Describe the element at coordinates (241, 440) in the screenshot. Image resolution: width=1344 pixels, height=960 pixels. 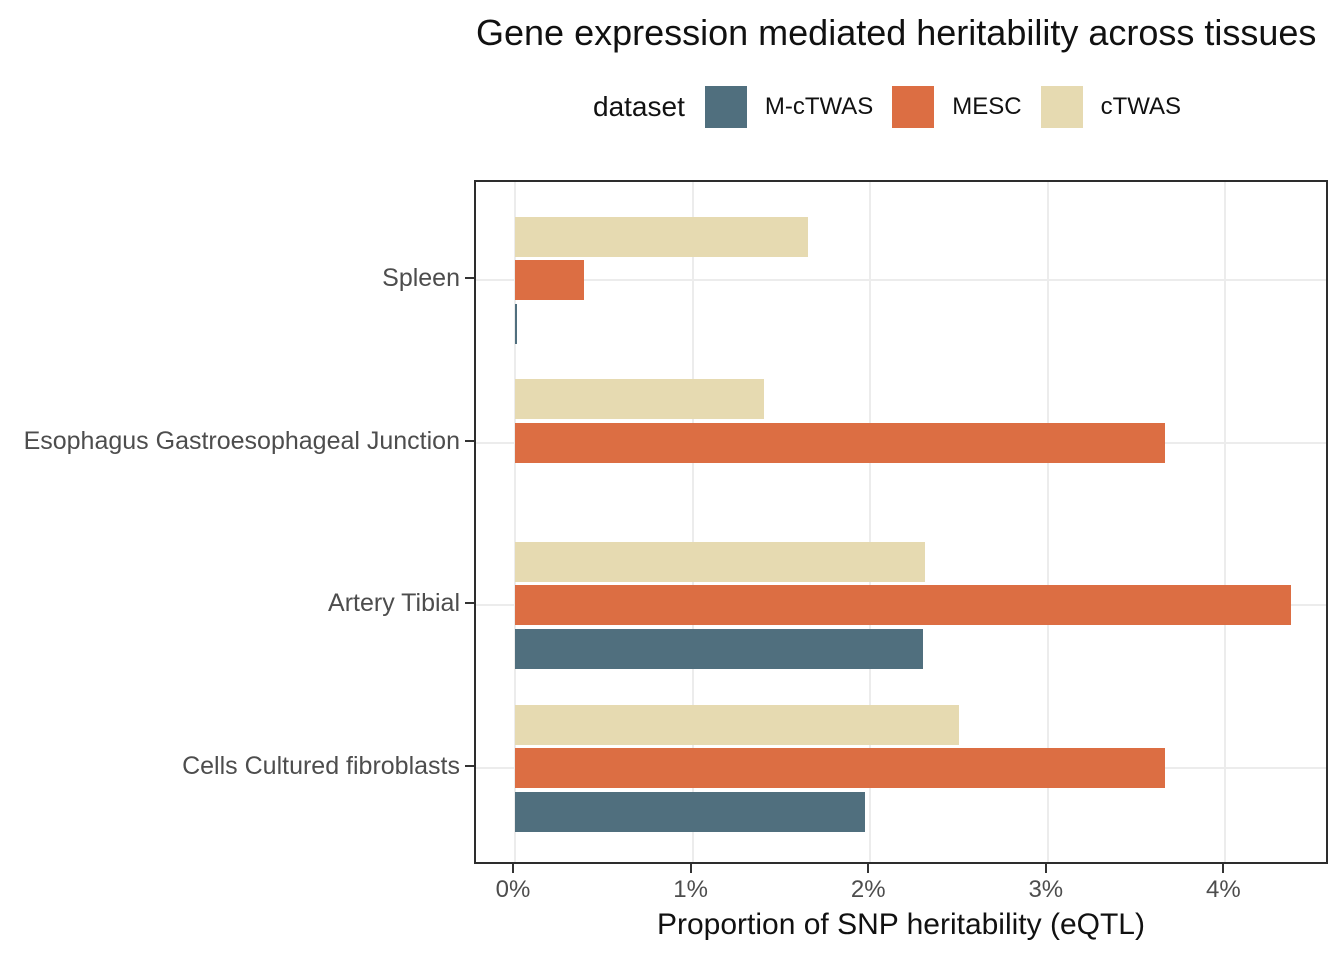
I see `y-tick-label: Esophagus Gastroesophageal Junction` at that location.